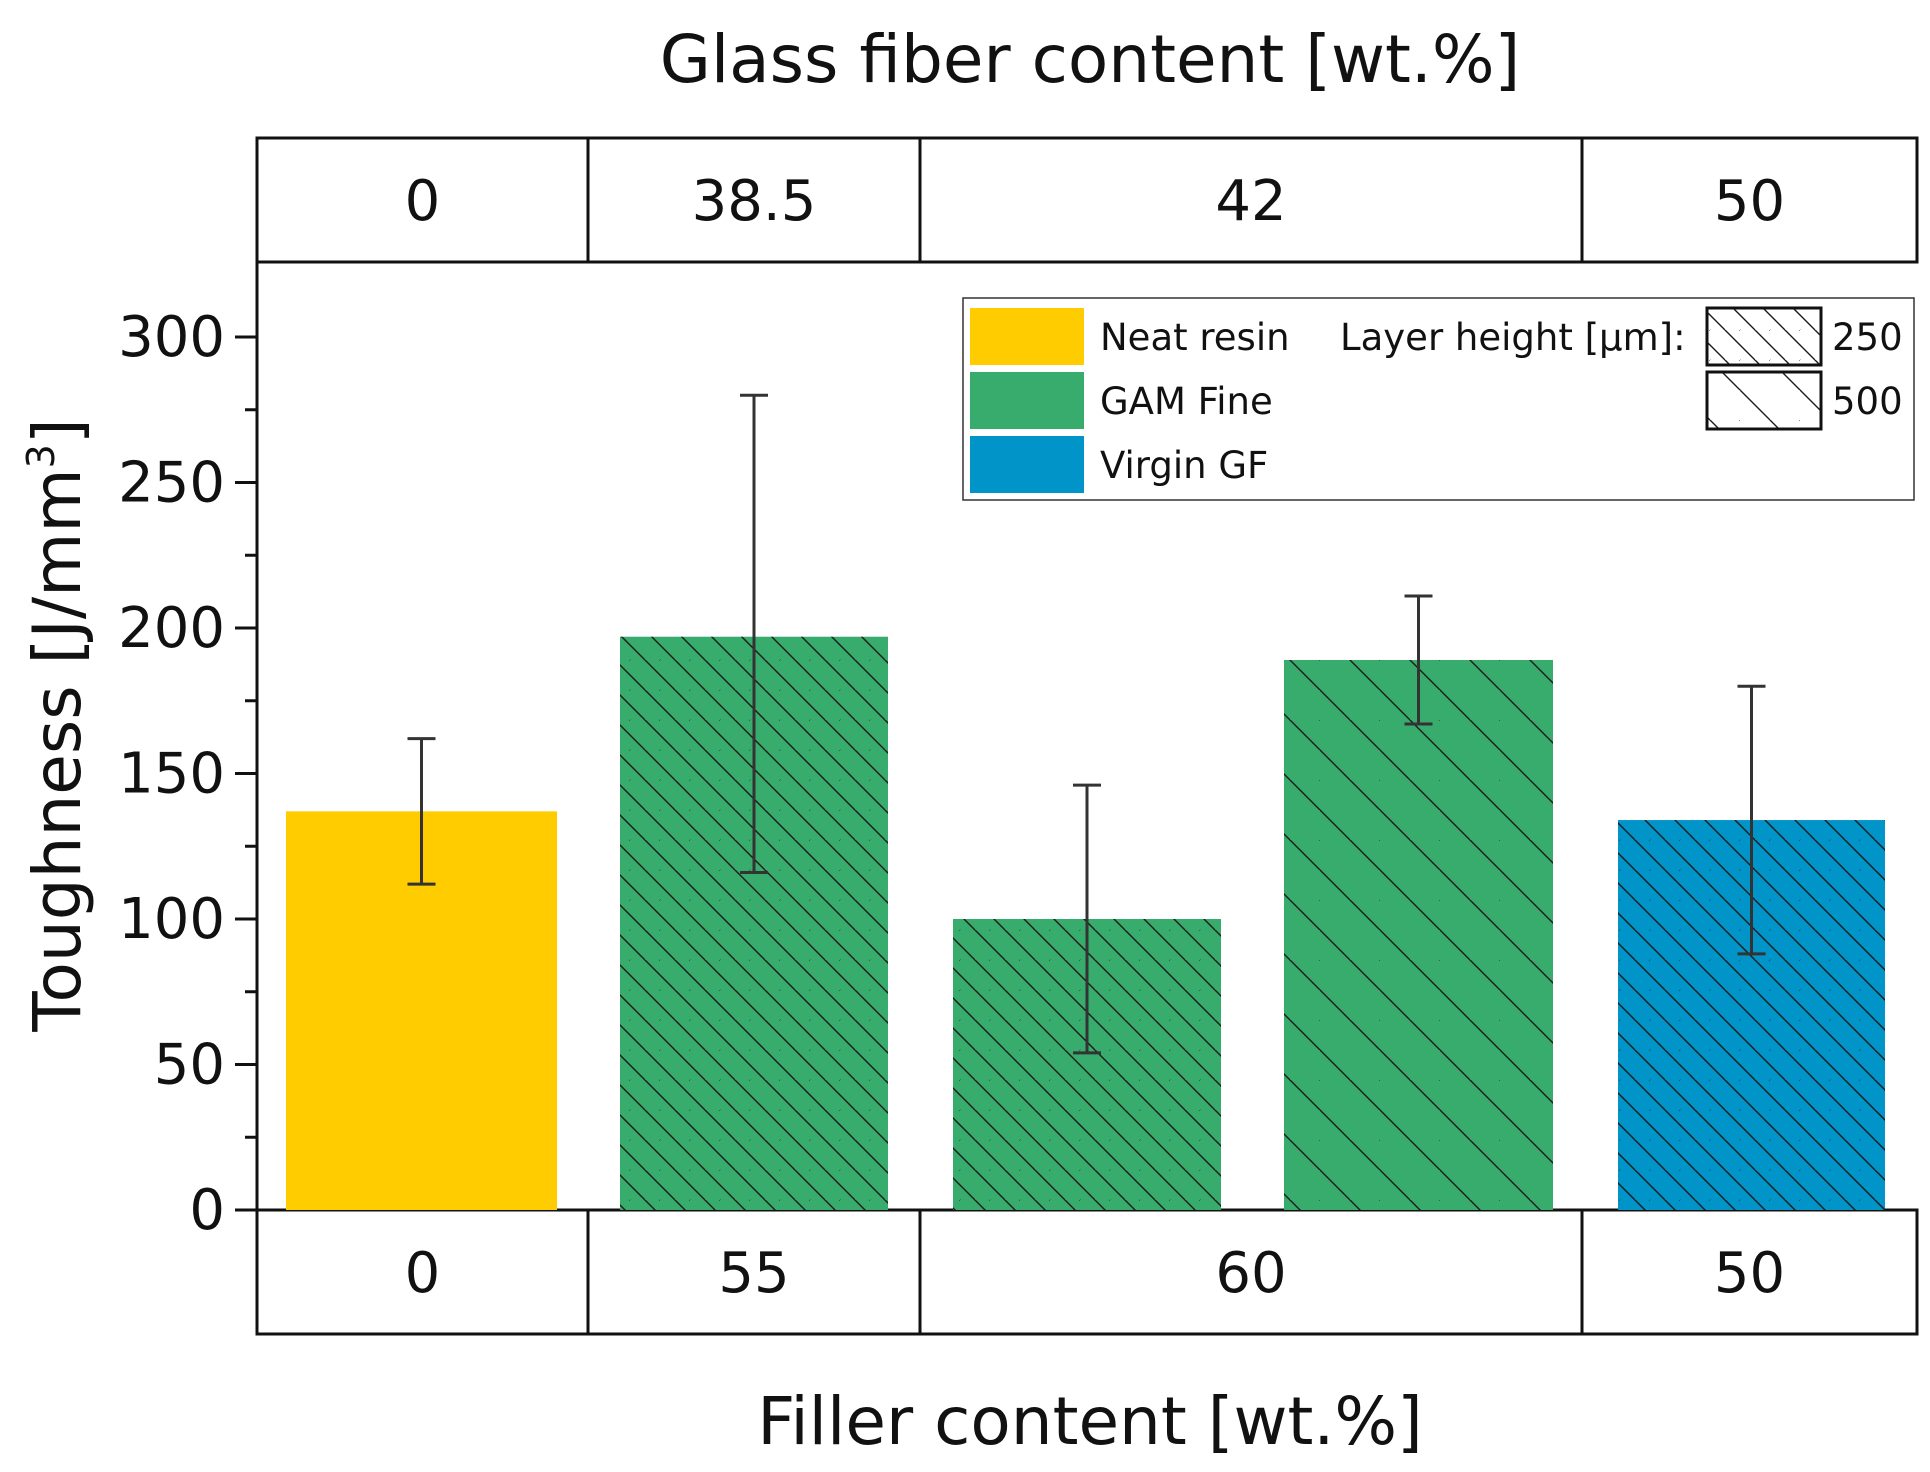 The width and height of the screenshot is (1930, 1472). What do you see at coordinates (1090, 59) in the screenshot?
I see `top-axis-title: Glass fiber content [wt.%]` at bounding box center [1090, 59].